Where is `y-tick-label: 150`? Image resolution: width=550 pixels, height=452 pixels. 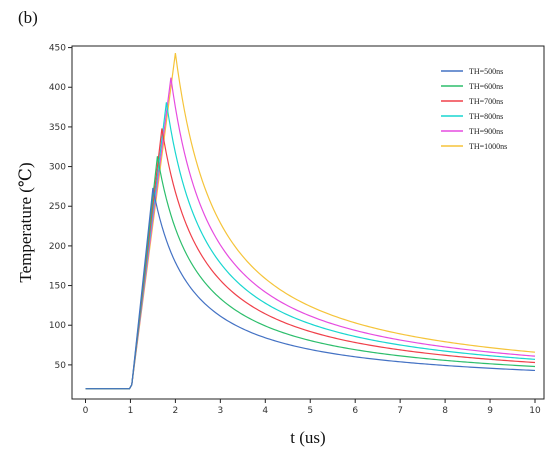 y-tick-label: 150 is located at coordinates (57, 287).